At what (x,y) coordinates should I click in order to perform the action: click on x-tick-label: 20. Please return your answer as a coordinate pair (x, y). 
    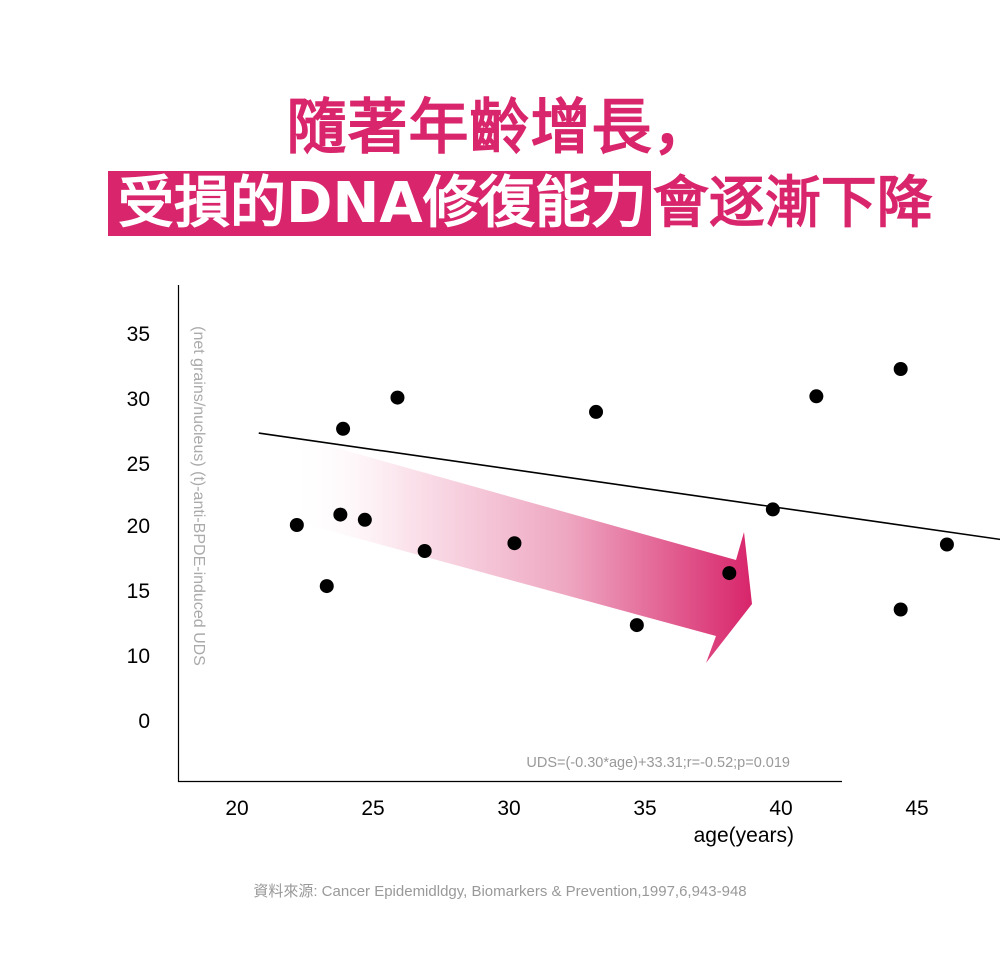
    Looking at the image, I should click on (236, 808).